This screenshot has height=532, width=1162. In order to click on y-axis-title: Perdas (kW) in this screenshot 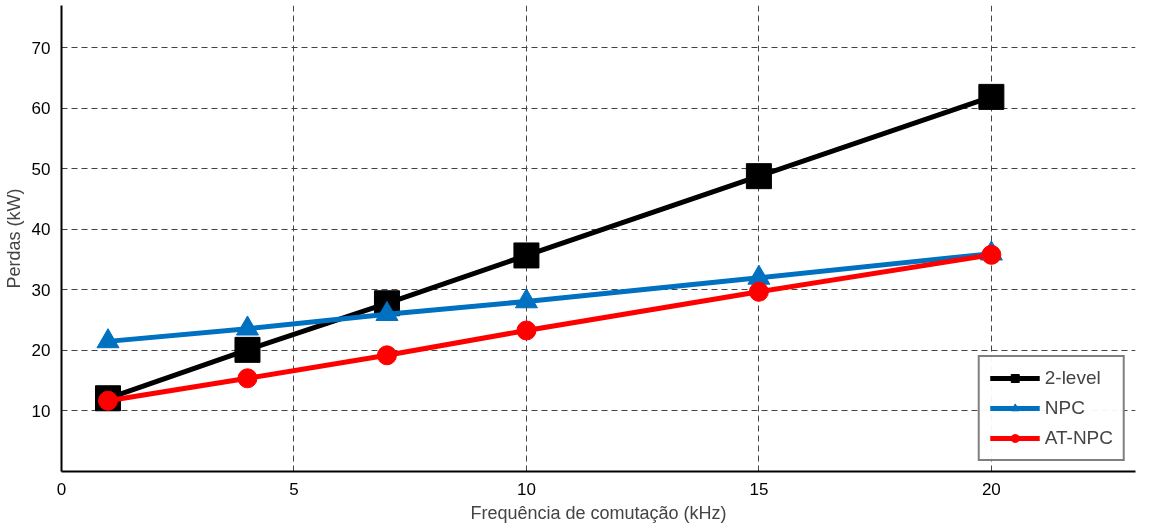, I will do `click(13, 238)`.